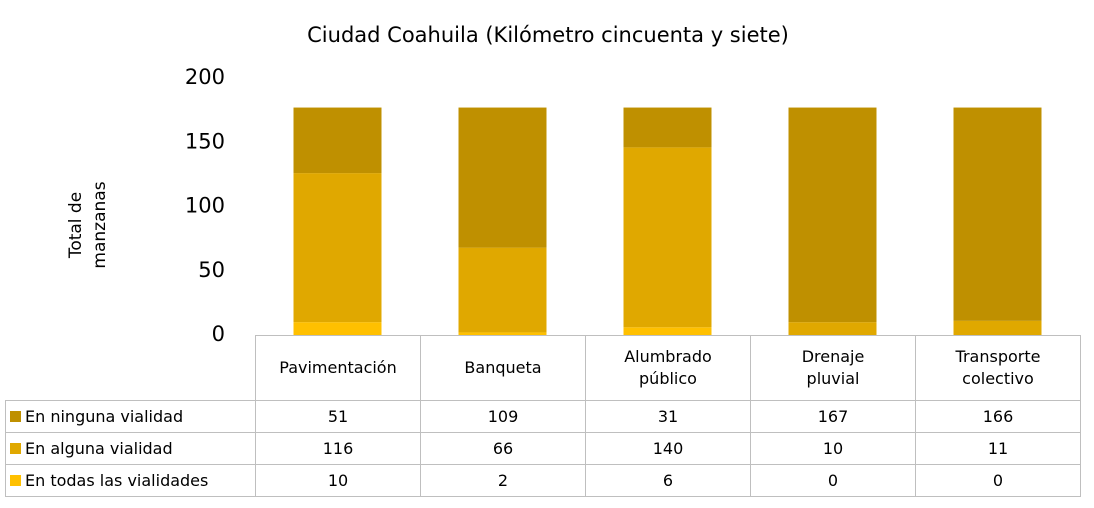 This screenshot has height=508, width=1094. What do you see at coordinates (338, 448) in the screenshot?
I see `table-value: 116` at bounding box center [338, 448].